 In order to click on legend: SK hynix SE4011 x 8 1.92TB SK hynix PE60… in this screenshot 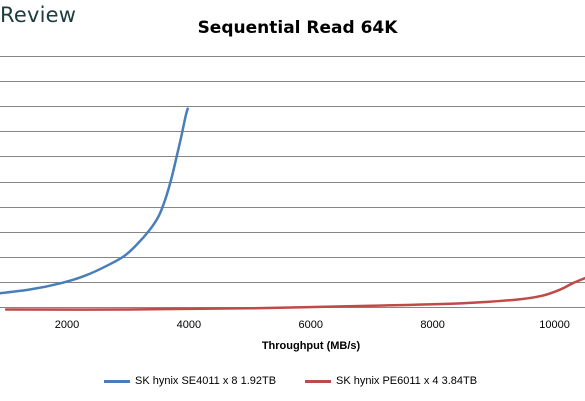, I will do `click(292, 381)`.